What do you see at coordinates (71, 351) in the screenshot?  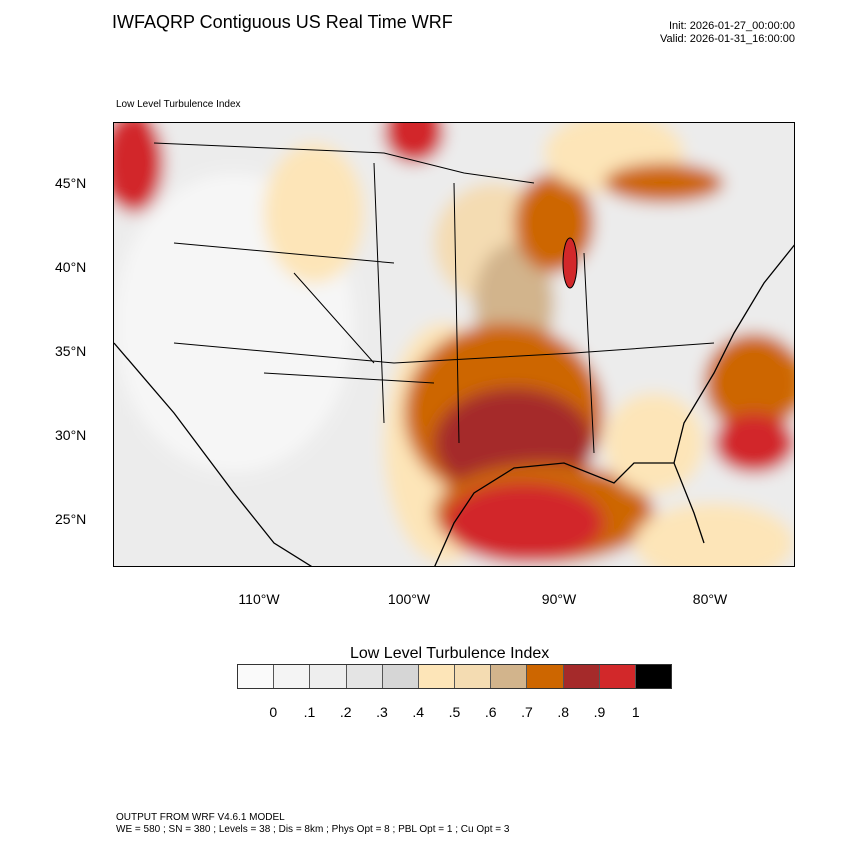 I see `lat-label: 35°N` at bounding box center [71, 351].